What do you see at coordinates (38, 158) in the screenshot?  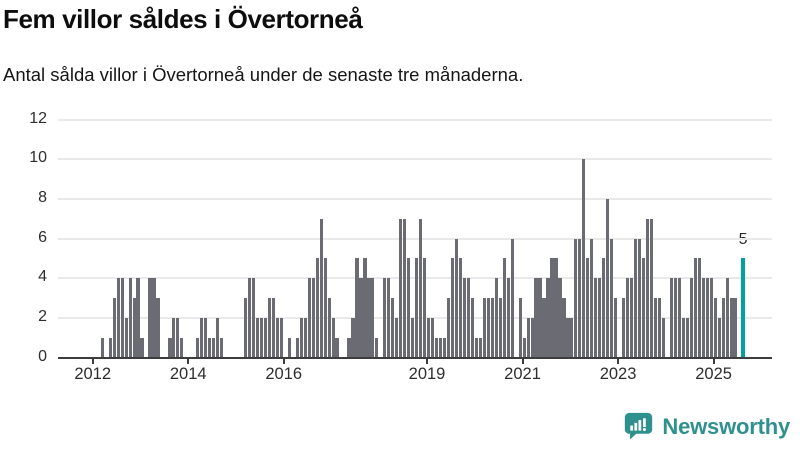 I see `y-tick-label: 10` at bounding box center [38, 158].